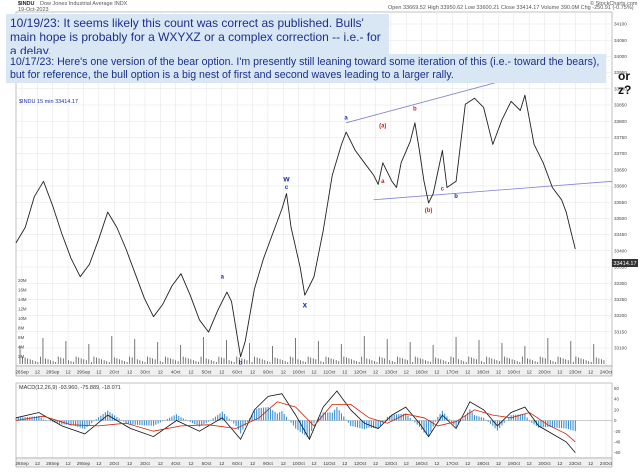 This screenshot has height=473, width=640. I want to click on date-tick-label: 11Oct, so click(329, 372).